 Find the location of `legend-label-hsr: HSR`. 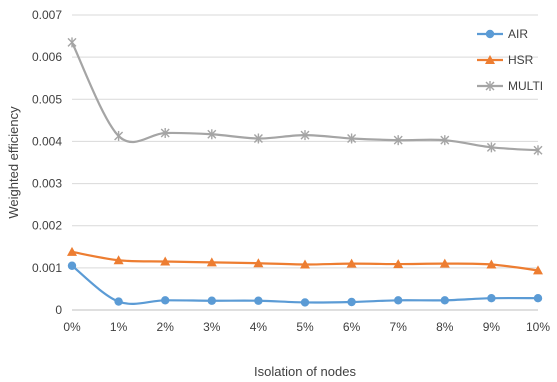

legend-label-hsr: HSR is located at coordinates (521, 60).